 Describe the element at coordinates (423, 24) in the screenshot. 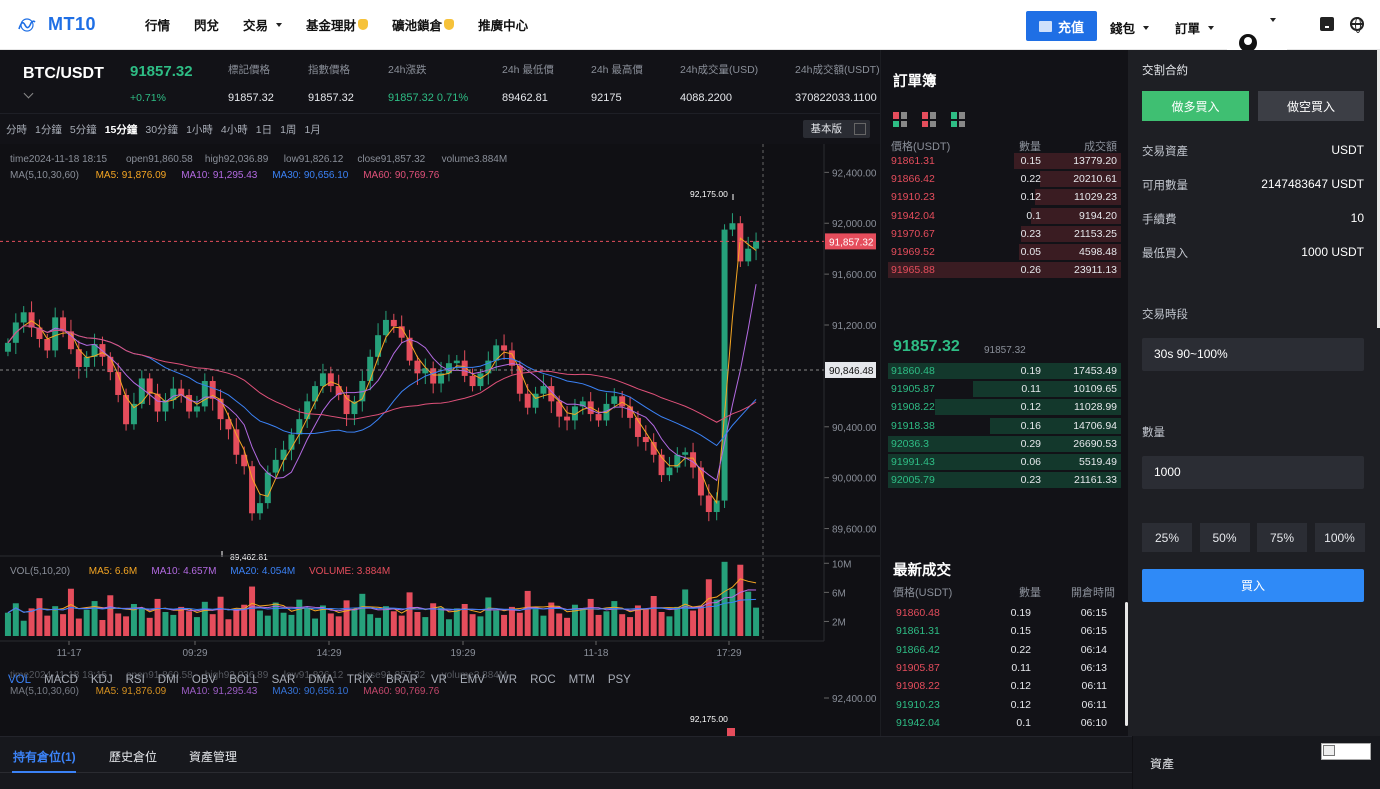

I see `nav-item: 礦池鎖倉` at that location.